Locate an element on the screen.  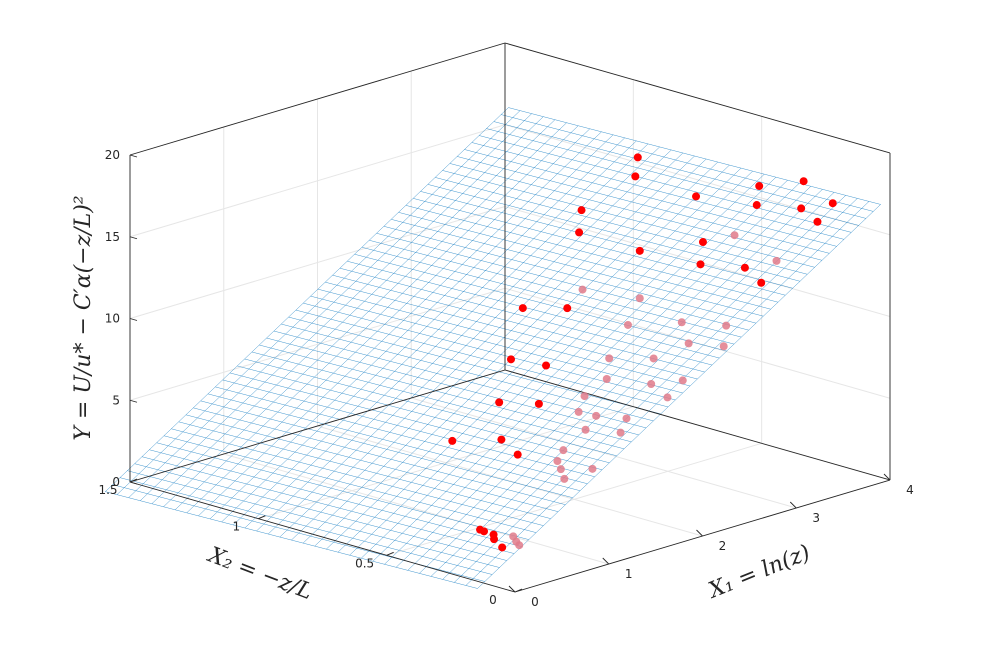
y-axis-label: Y = U/u* − C′α(−z/L)² is located at coordinates (83, 317).